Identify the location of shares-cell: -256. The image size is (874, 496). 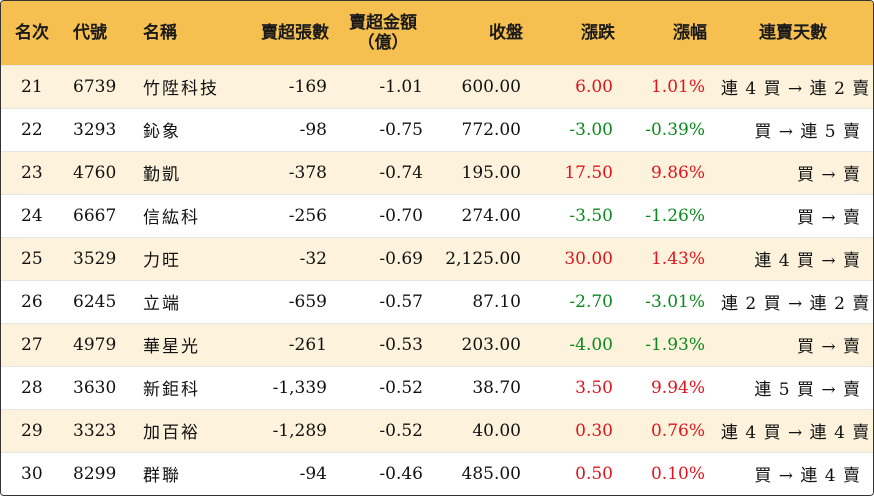
(307, 215).